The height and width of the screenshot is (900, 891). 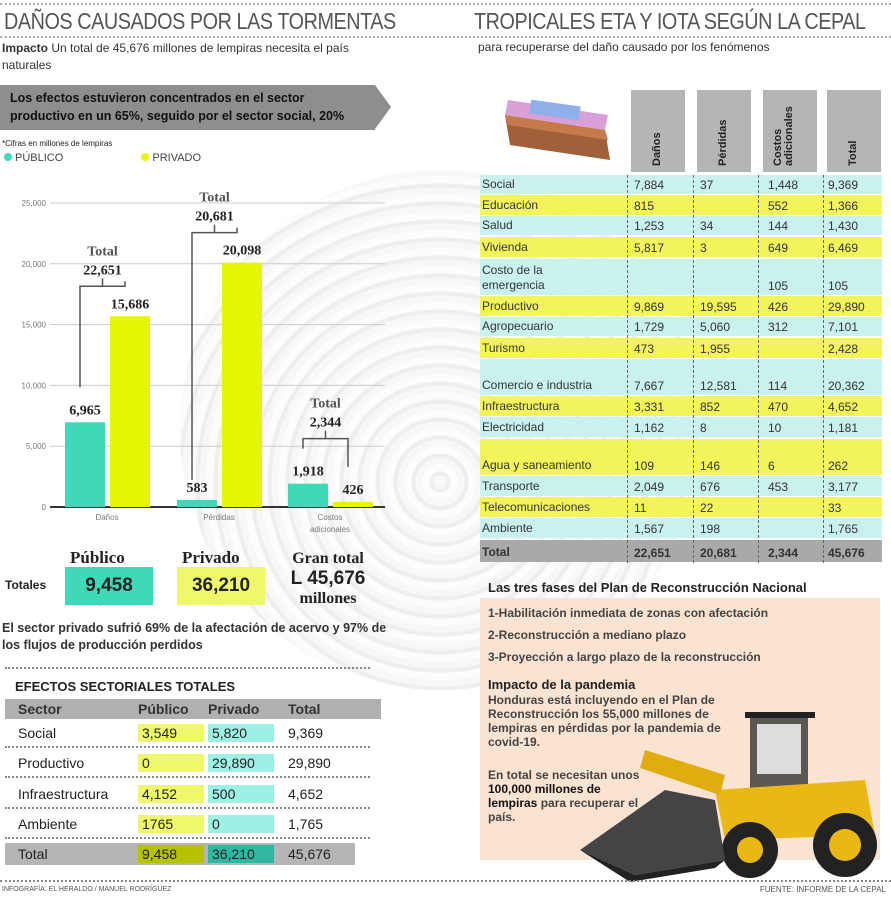 What do you see at coordinates (241, 854) in the screenshot?
I see `efectos-cell: 36,210` at bounding box center [241, 854].